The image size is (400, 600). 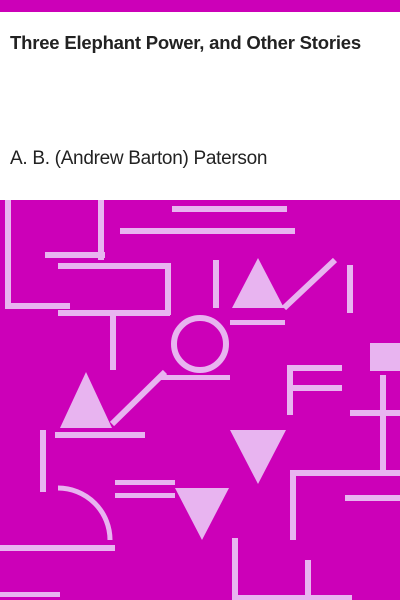 I want to click on book-author: A. B. (Andrew Barton) Paterson, so click(x=139, y=158).